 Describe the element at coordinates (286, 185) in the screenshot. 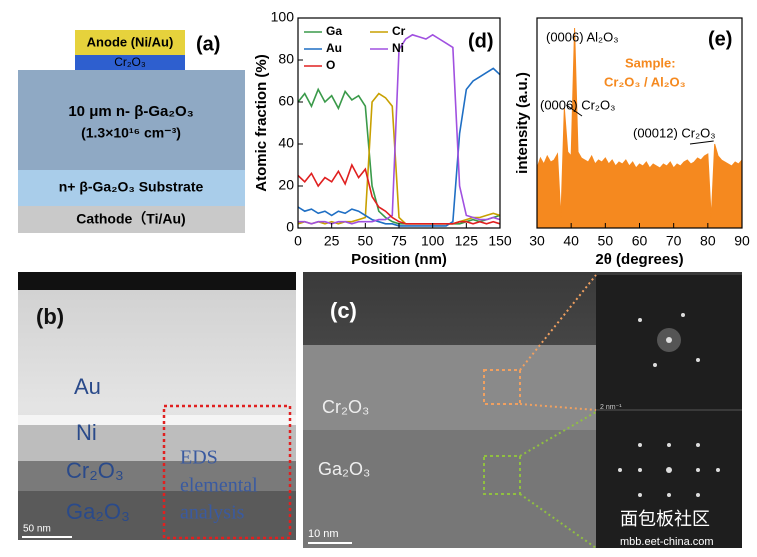

I see `y-tick-label: 20` at that location.